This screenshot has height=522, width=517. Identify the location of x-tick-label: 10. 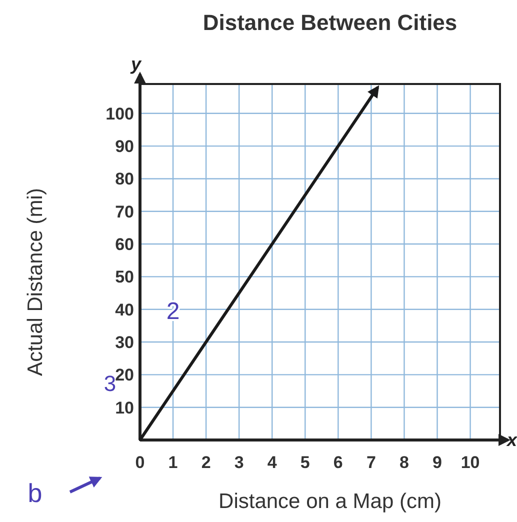
(470, 462).